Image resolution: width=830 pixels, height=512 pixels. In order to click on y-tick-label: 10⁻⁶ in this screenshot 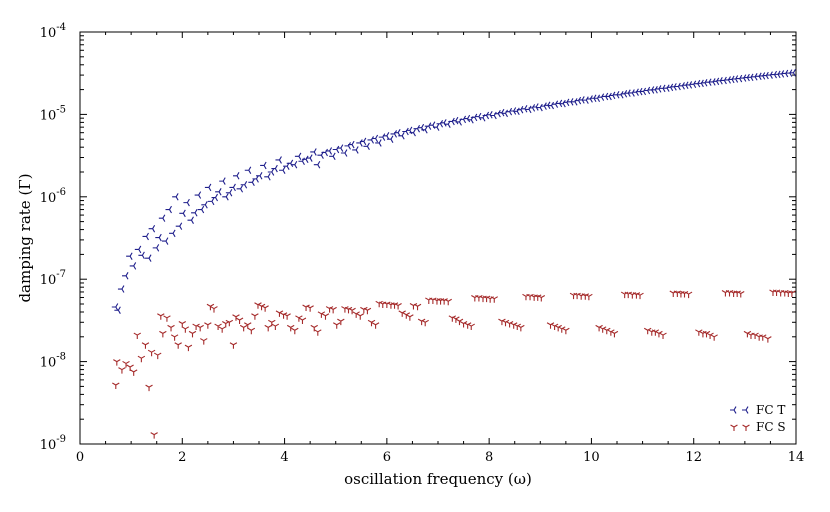, I will do `click(53, 196)`.